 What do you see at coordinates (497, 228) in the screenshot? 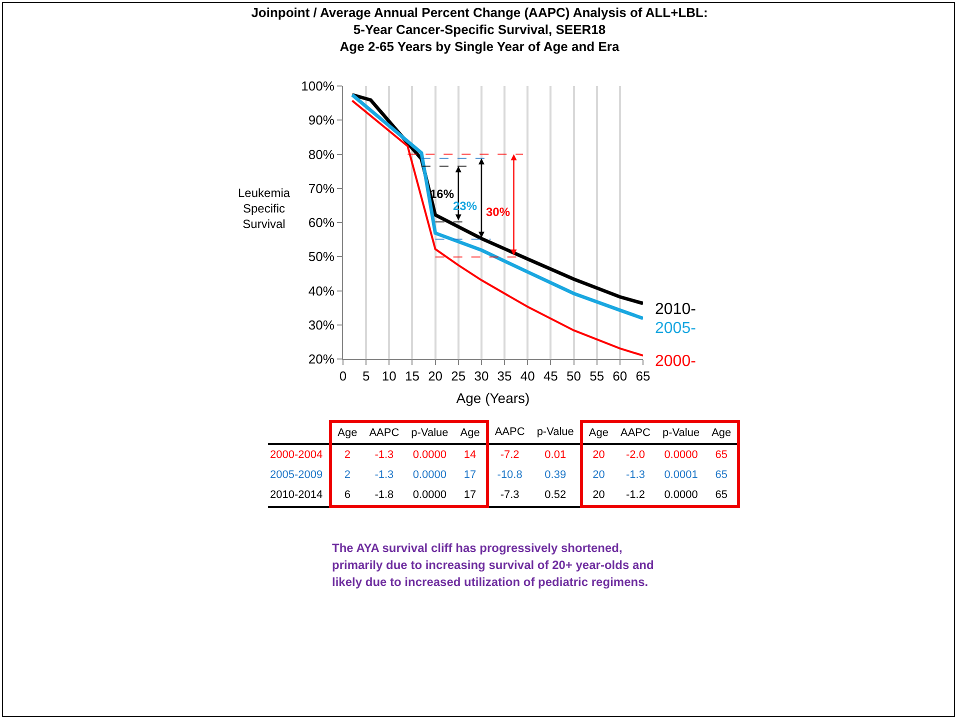
I see `line-series` at bounding box center [497, 228].